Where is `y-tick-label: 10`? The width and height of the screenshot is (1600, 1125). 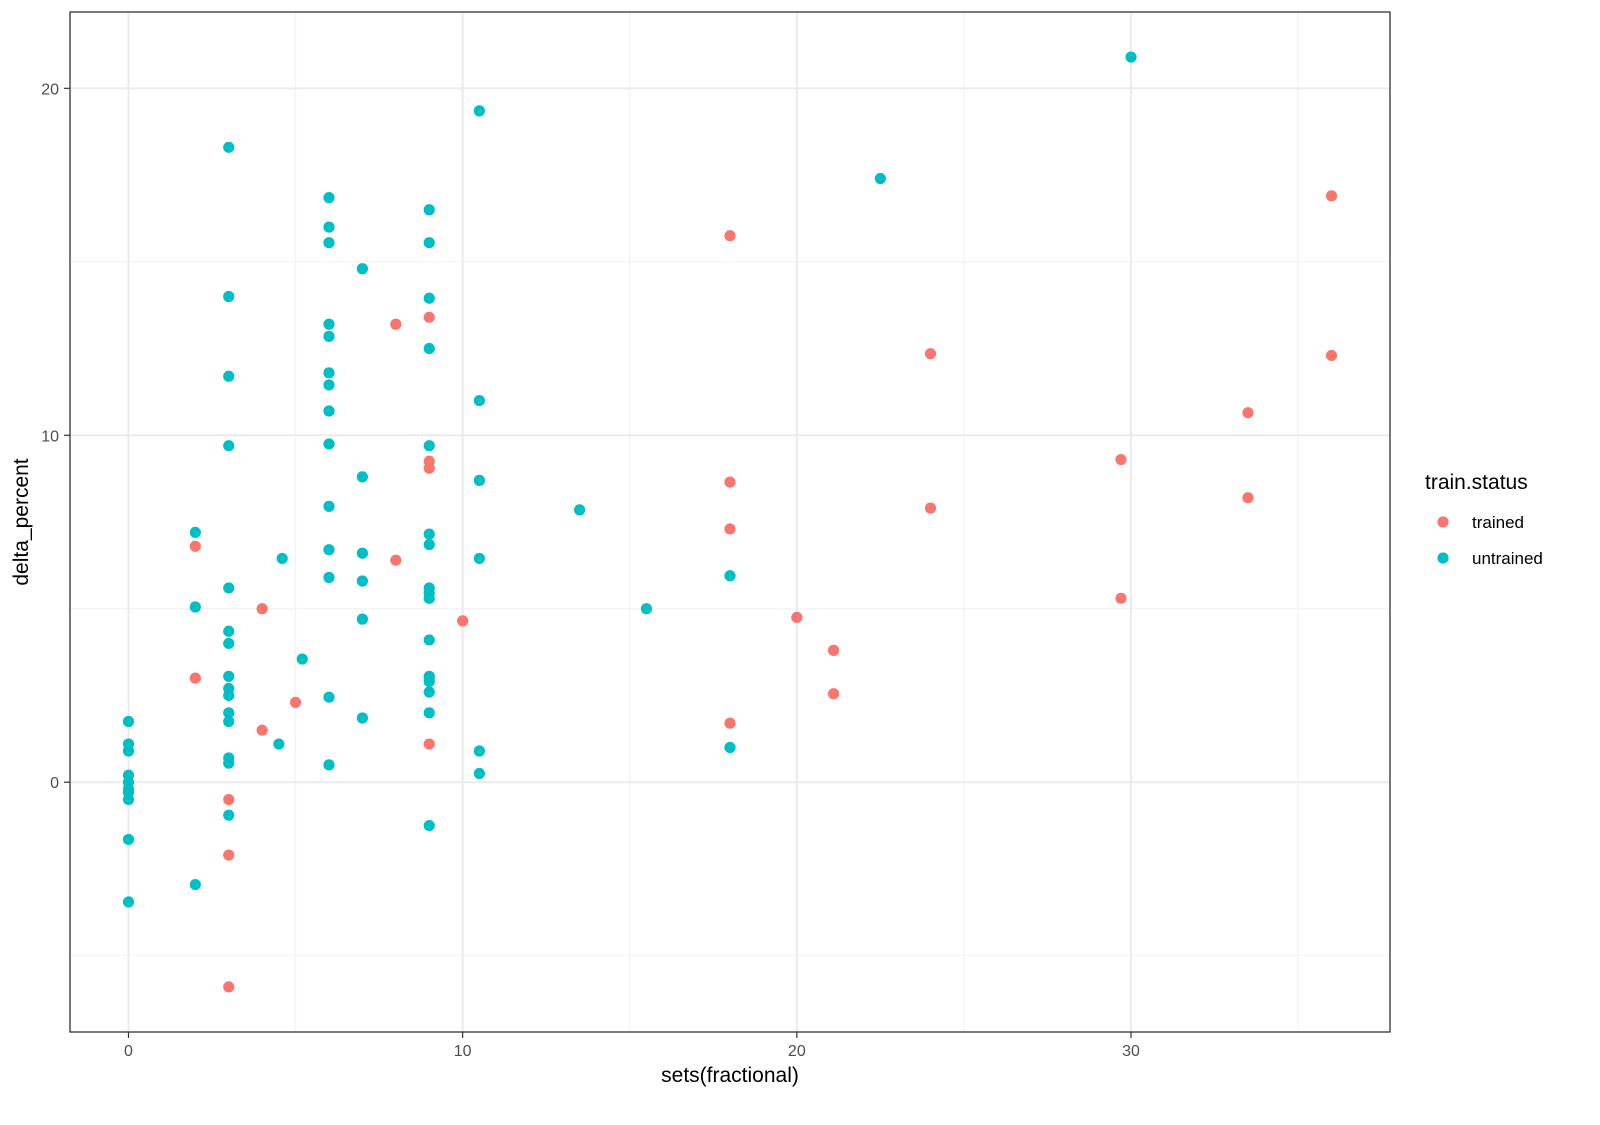
y-tick-label: 10 is located at coordinates (50, 436).